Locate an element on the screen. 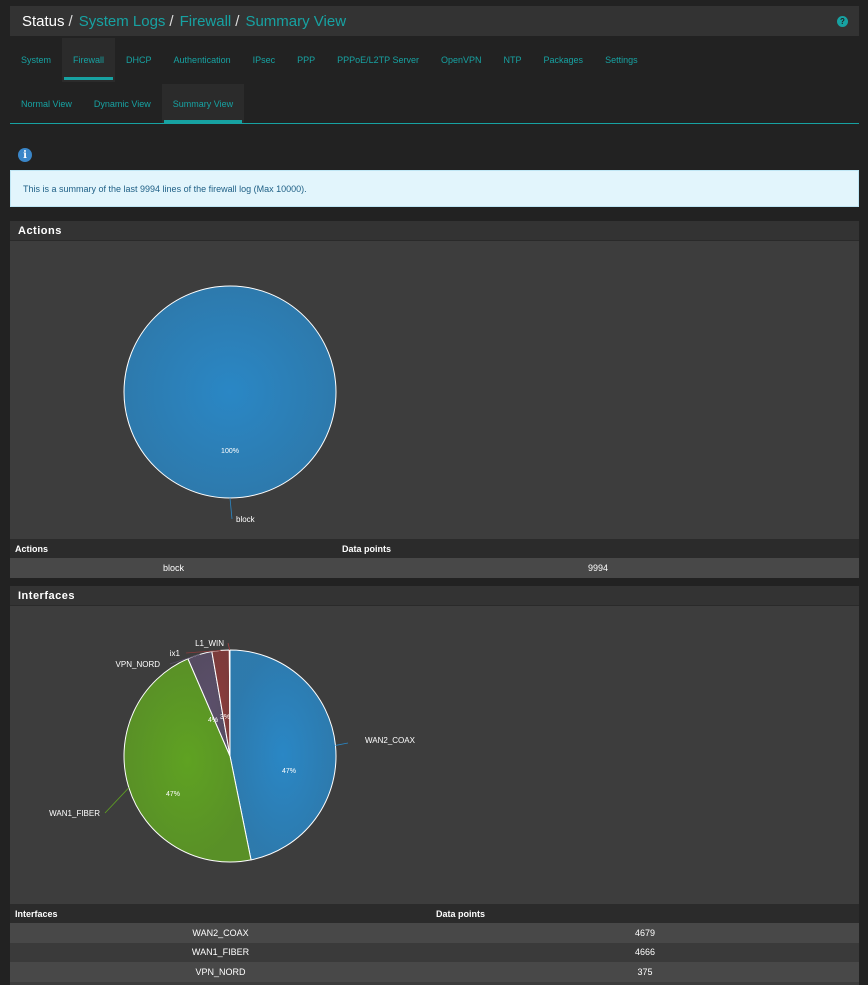  interfaces-cell-count: 375 is located at coordinates (645, 972).